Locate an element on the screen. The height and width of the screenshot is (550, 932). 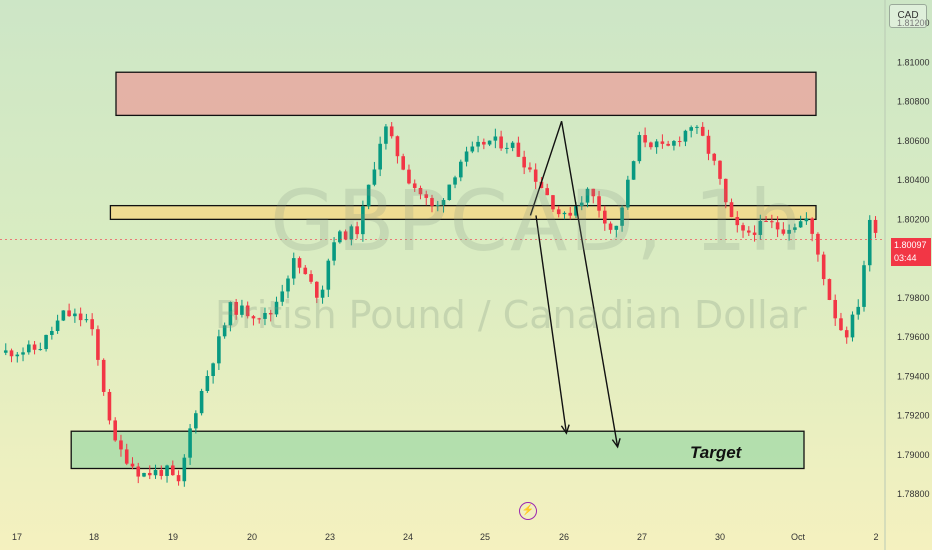
y-tick-label: 1.81000 is located at coordinates (913, 62).